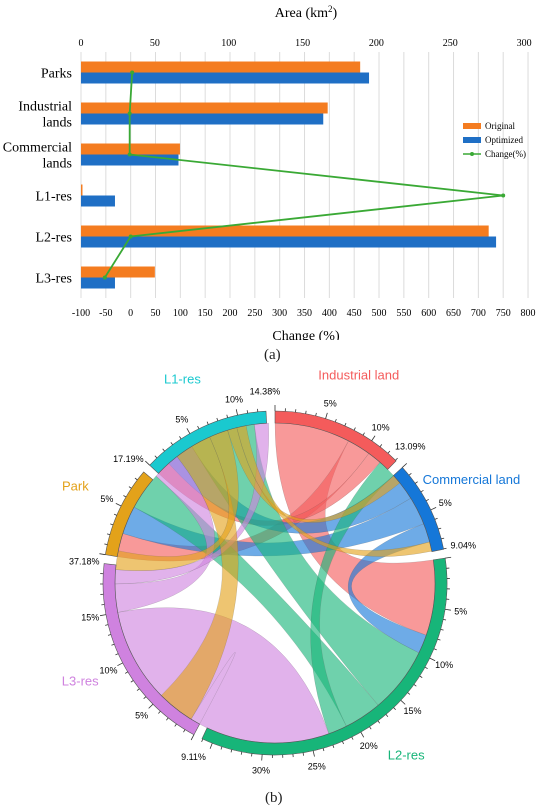 Image resolution: width=550 pixels, height=811 pixels. What do you see at coordinates (182, 378) in the screenshot?
I see `chord-group-label: L1-res` at bounding box center [182, 378].